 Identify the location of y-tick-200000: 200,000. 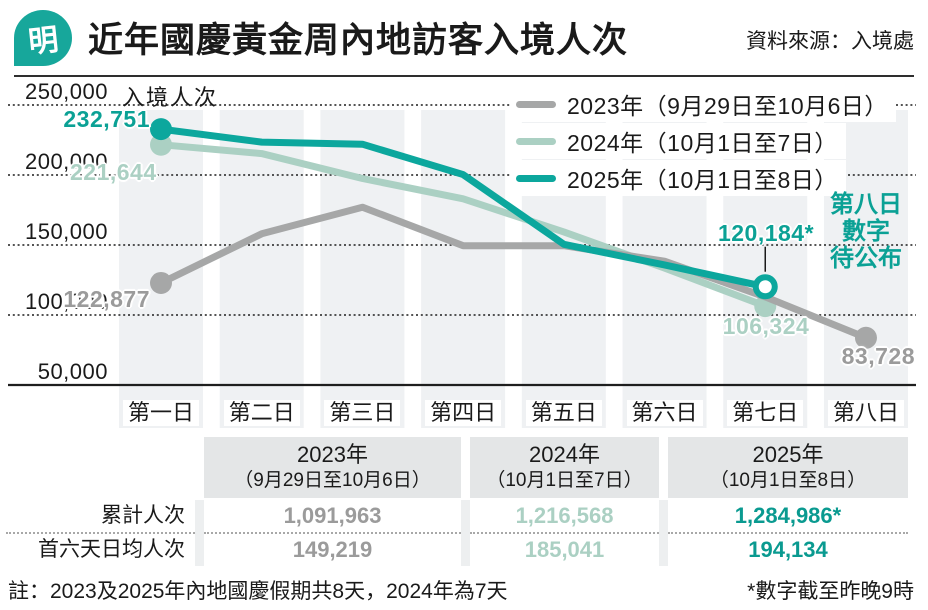
(66, 161).